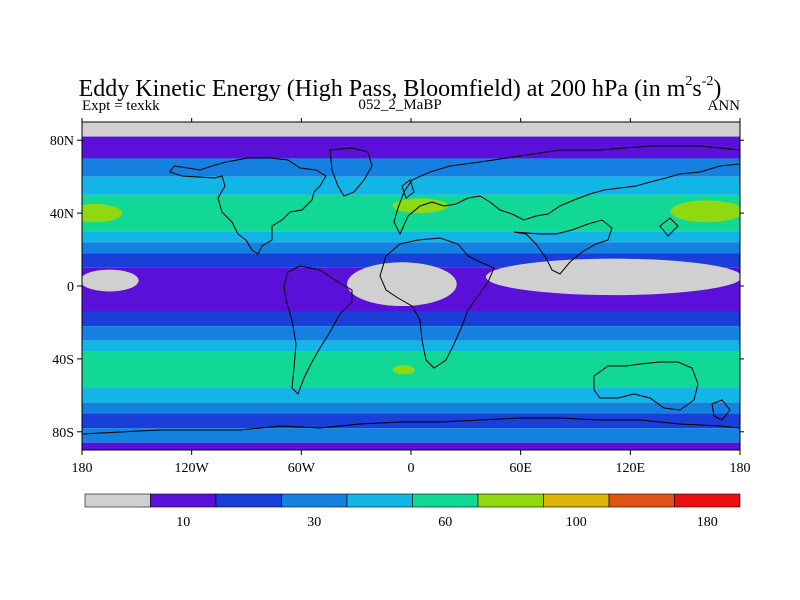 Image resolution: width=800 pixels, height=600 pixels. Describe the element at coordinates (646, 386) in the screenshot. I see `coastline-australia` at that location.